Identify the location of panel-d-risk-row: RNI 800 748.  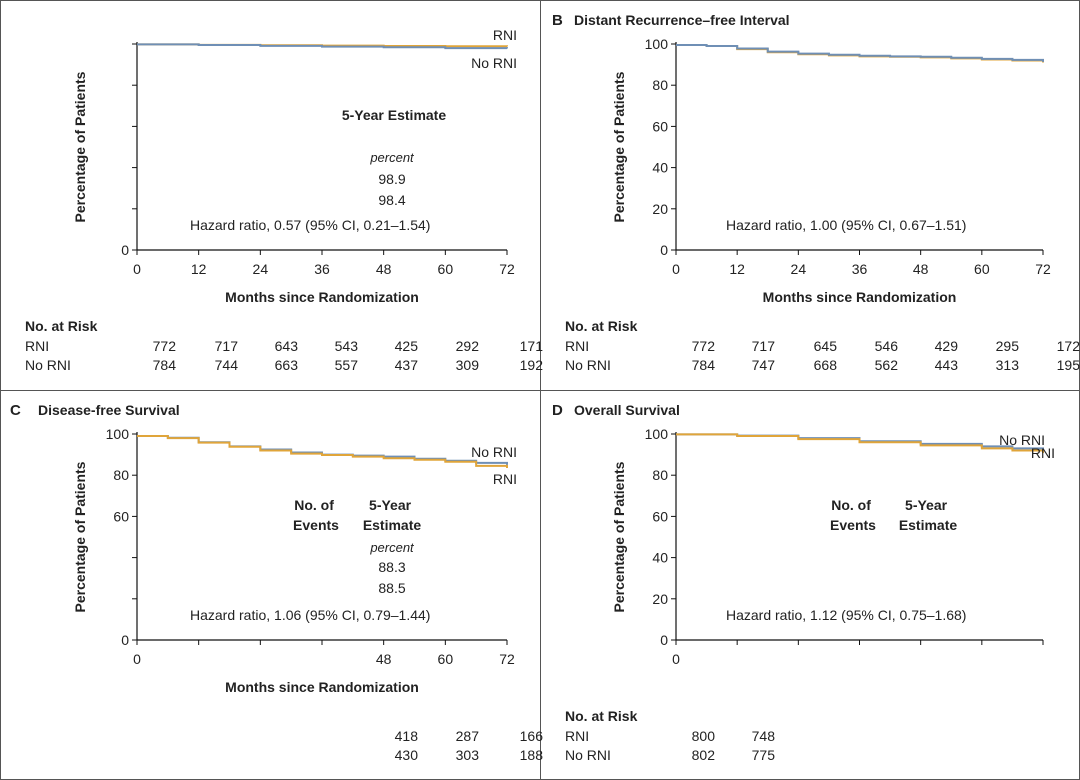
(812, 737).